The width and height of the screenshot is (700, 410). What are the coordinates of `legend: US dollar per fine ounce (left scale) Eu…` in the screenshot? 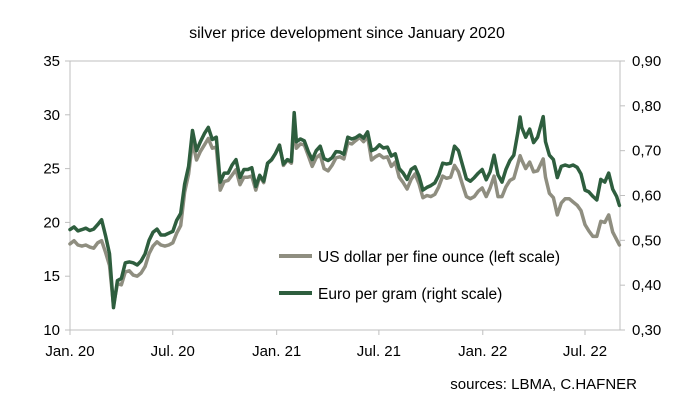 It's located at (419, 276).